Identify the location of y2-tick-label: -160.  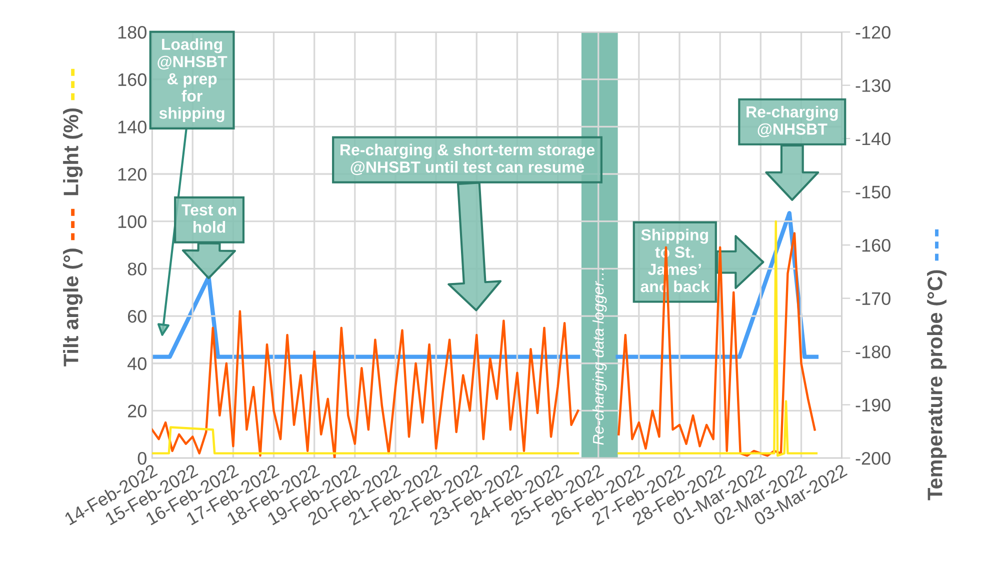
(873, 245).